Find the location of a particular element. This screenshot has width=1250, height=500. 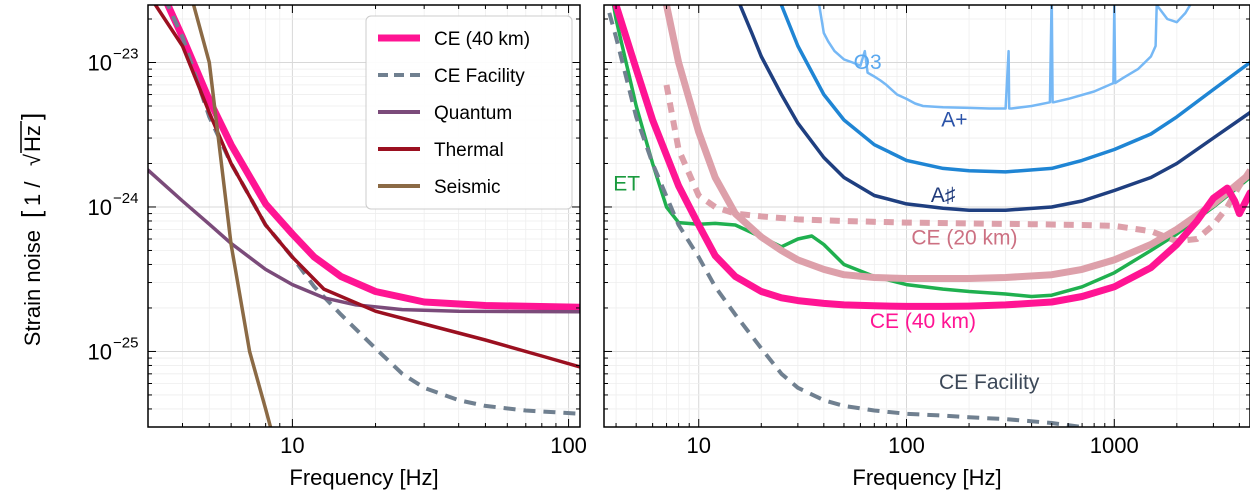

x-tick-label: 1000 is located at coordinates (1114, 445).